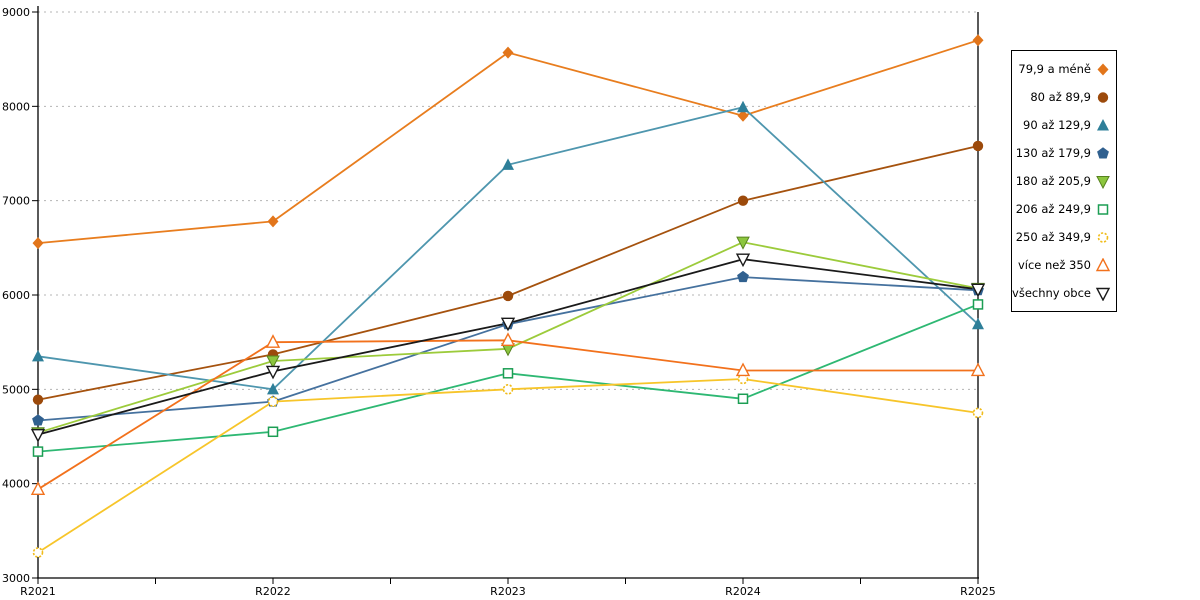 The height and width of the screenshot is (600, 1200). What do you see at coordinates (16, 578) in the screenshot?
I see `y-axis-label: 3000` at bounding box center [16, 578].